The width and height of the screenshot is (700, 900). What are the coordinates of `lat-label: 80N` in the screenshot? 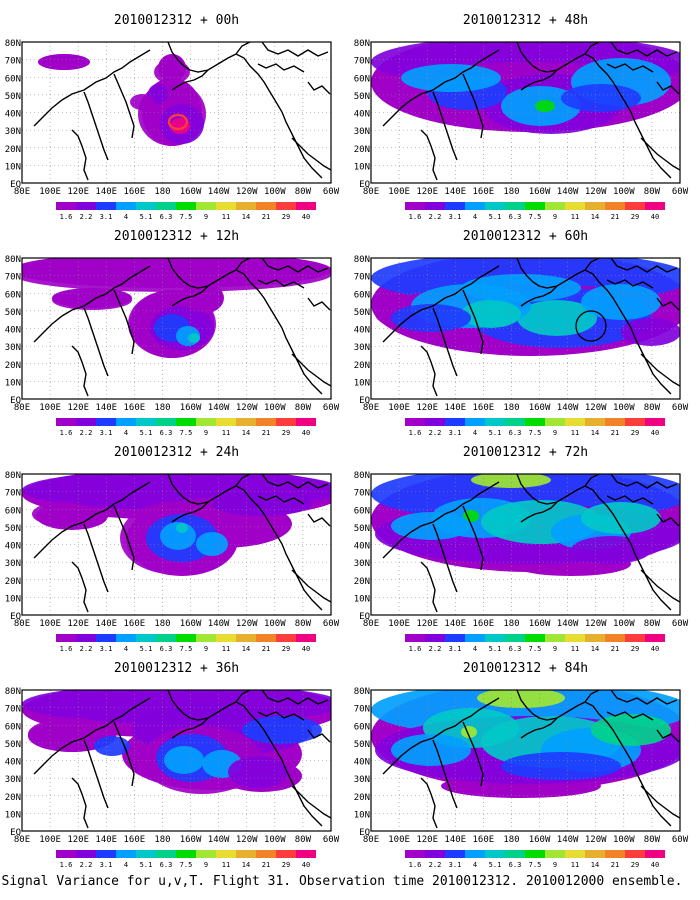 It's located at (362, 260).